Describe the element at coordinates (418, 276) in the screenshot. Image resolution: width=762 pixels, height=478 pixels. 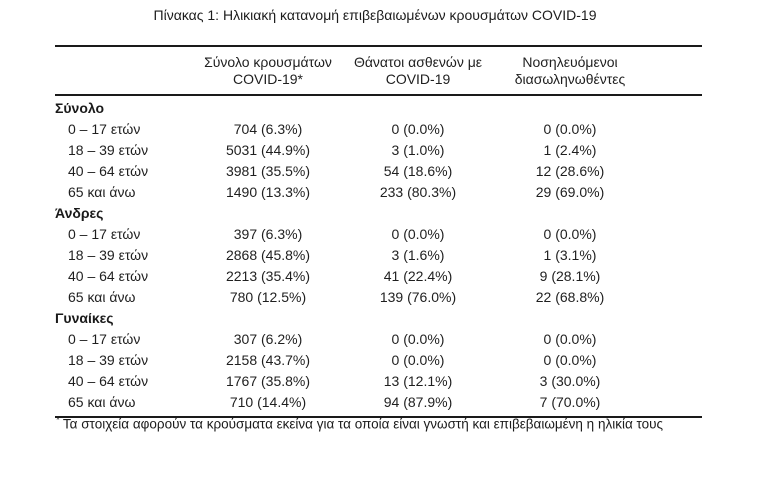
I see `deaths-cell: 41 (22.4%)` at that location.